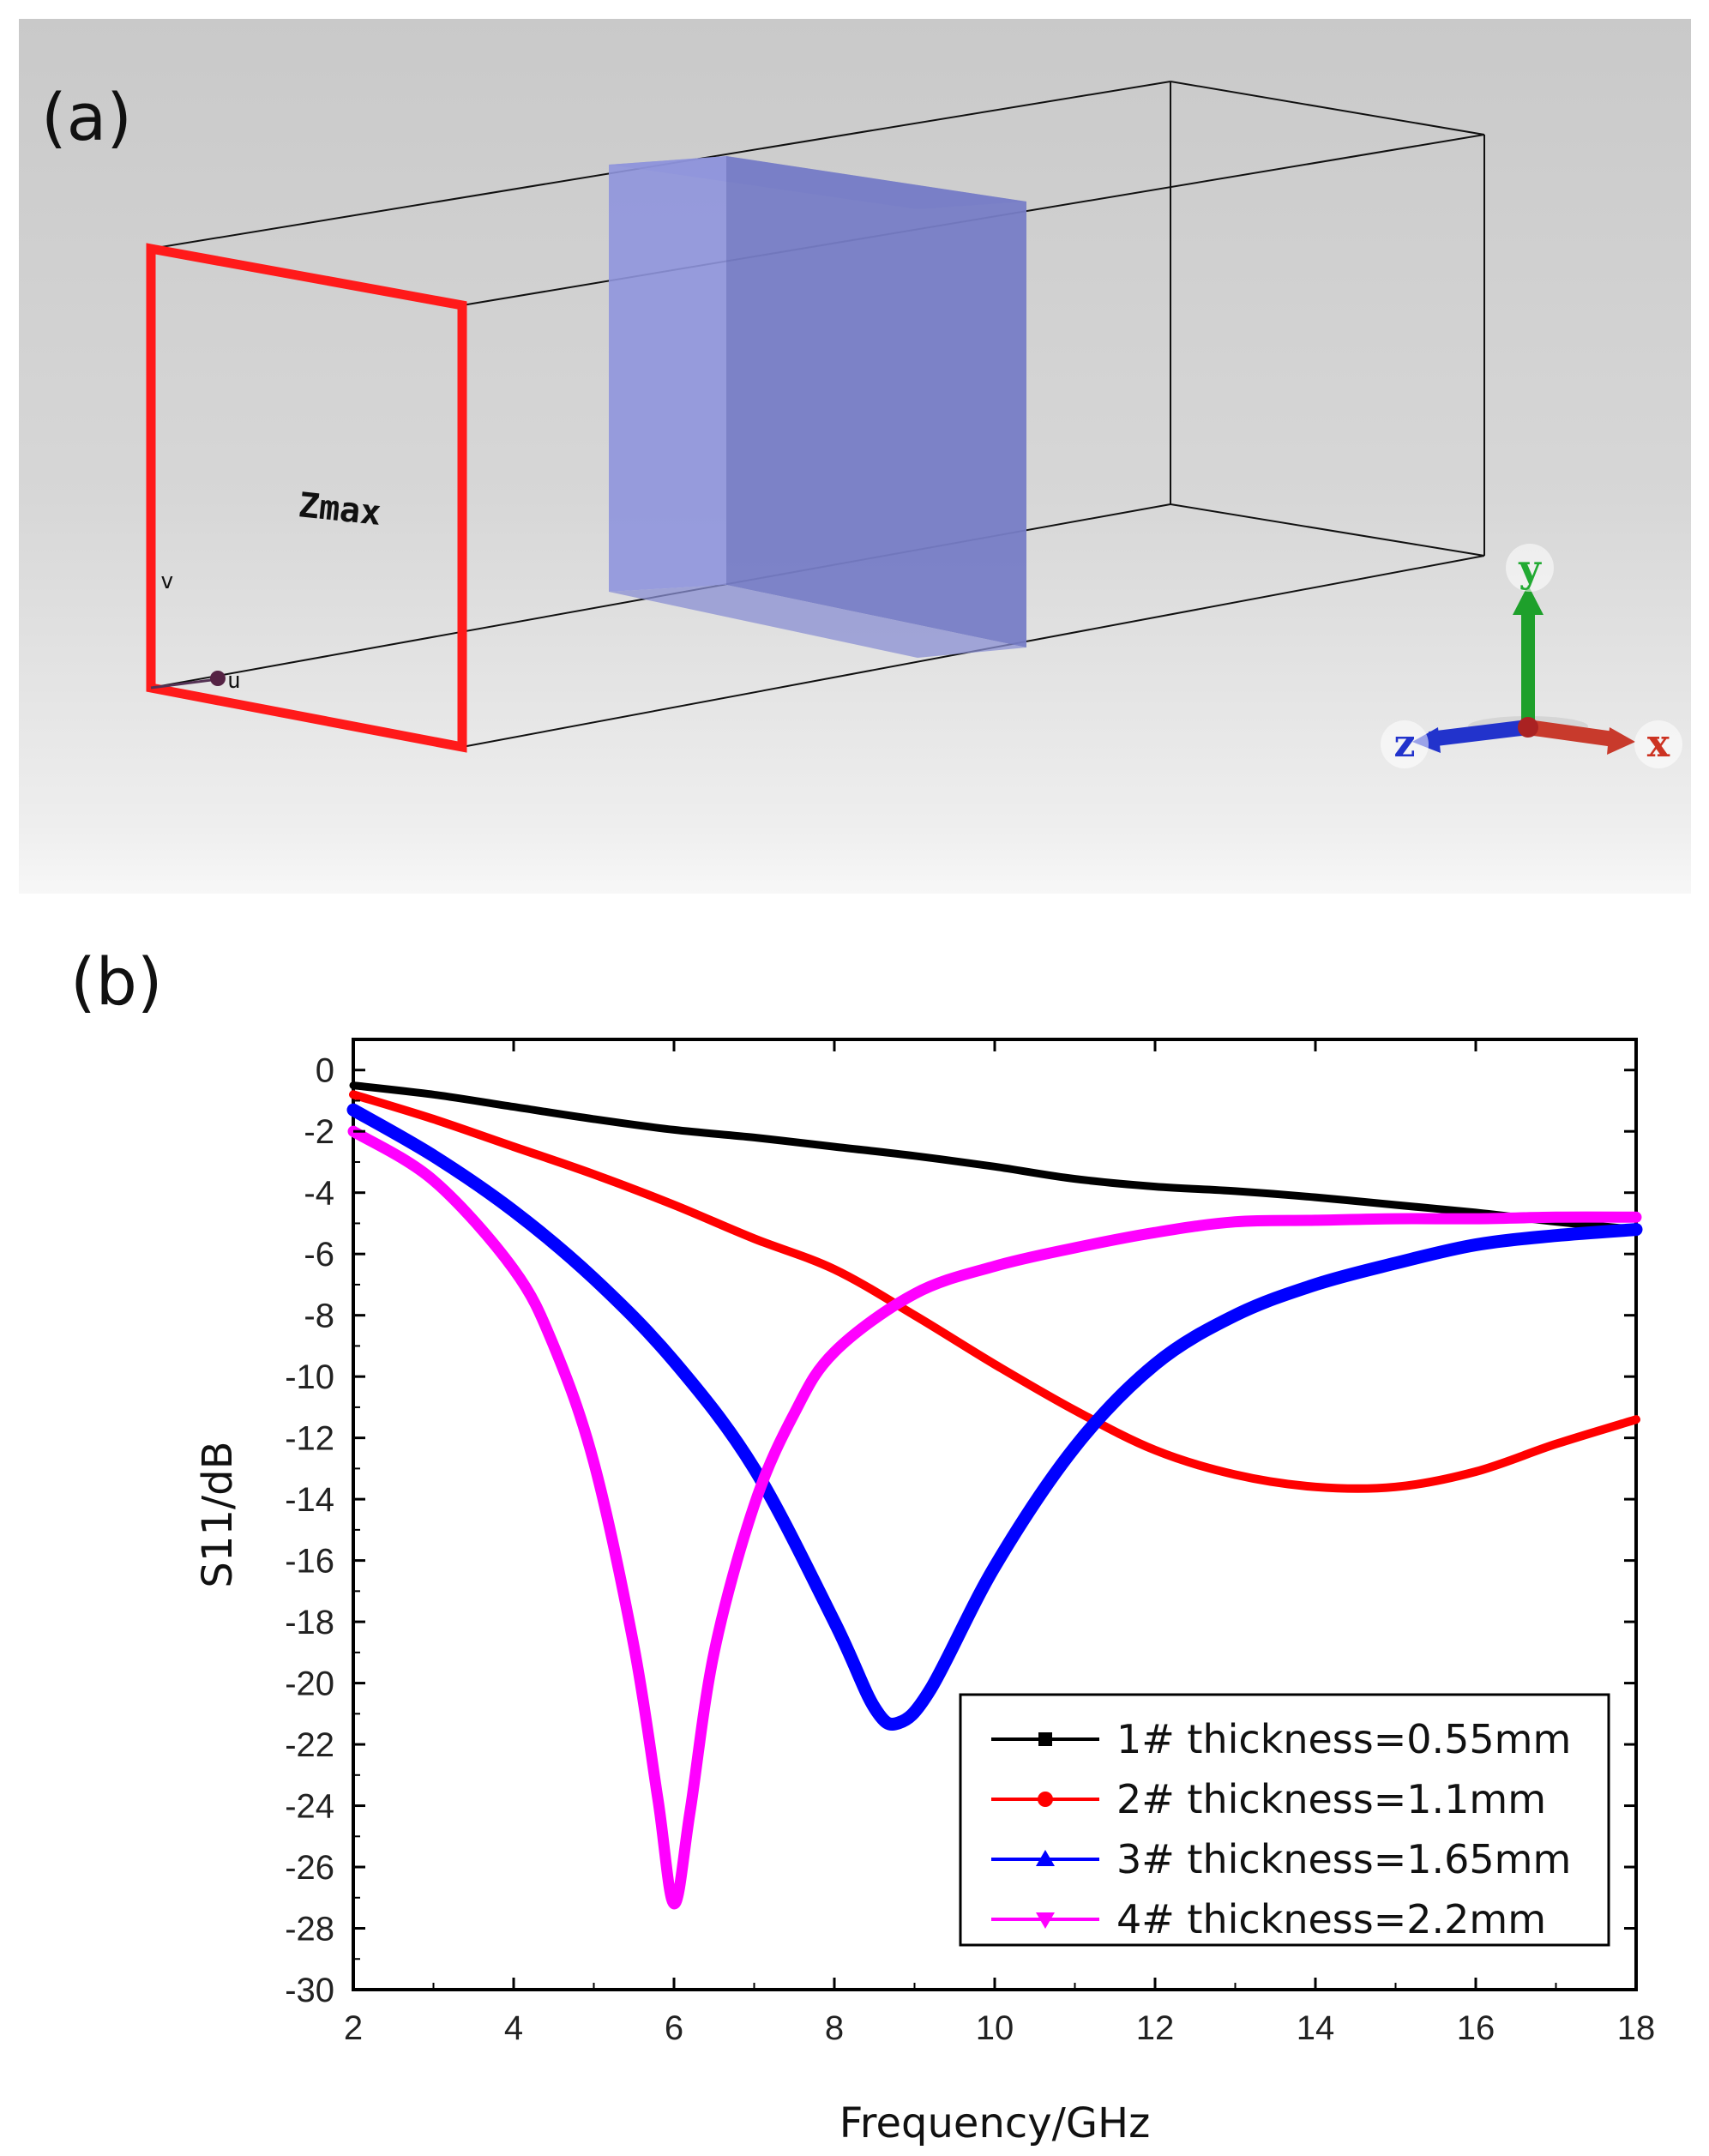 The height and width of the screenshot is (2156, 1709). I want to click on y-tick-label: -14, so click(309, 1500).